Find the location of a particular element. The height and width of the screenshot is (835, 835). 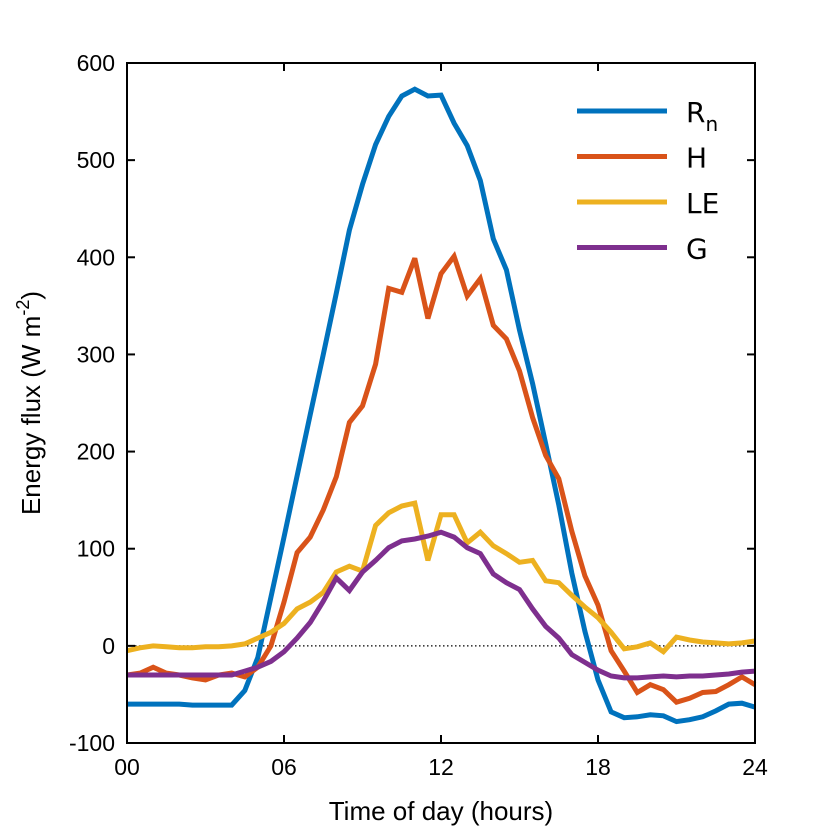

y-tick-label: 500 is located at coordinates (96, 160).